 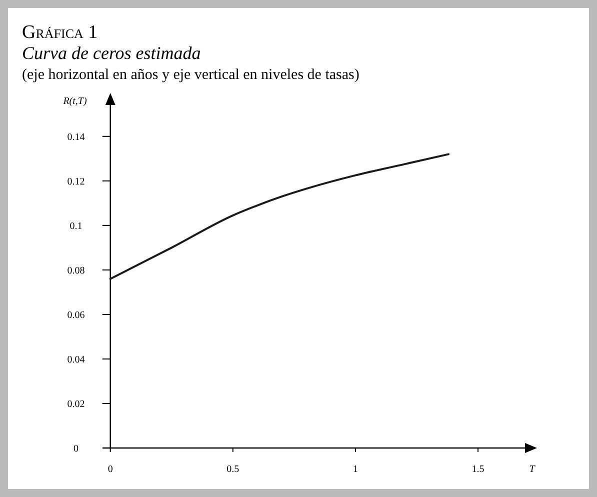 What do you see at coordinates (110, 469) in the screenshot?
I see `x-tick-label: 0` at bounding box center [110, 469].